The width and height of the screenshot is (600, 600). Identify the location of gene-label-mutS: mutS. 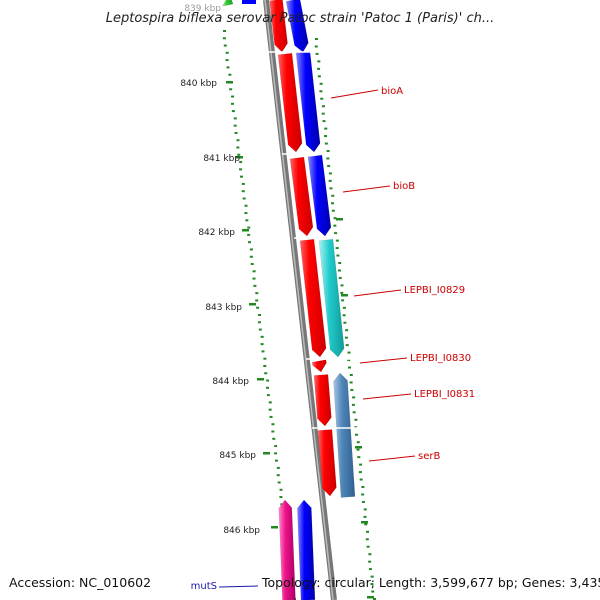
(204, 586).